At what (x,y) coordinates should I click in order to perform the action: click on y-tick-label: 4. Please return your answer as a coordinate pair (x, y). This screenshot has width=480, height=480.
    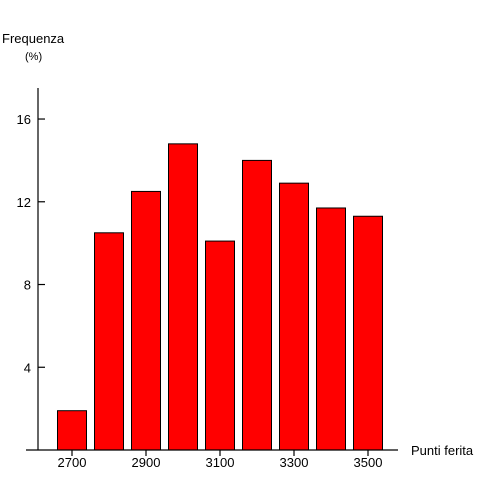
    Looking at the image, I should click on (27, 367).